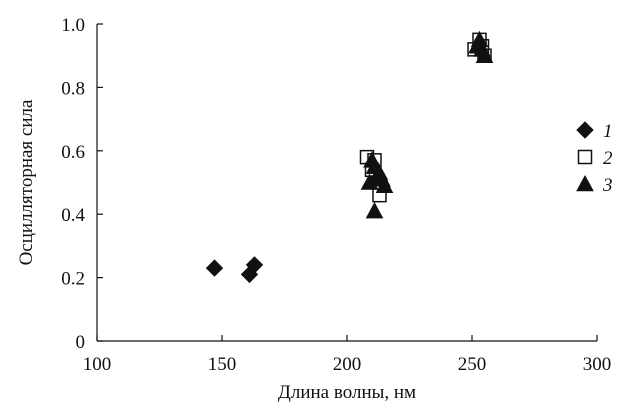 Image resolution: width=617 pixels, height=410 pixels. What do you see at coordinates (73, 215) in the screenshot?
I see `y-tick-label: 0.4` at bounding box center [73, 215].